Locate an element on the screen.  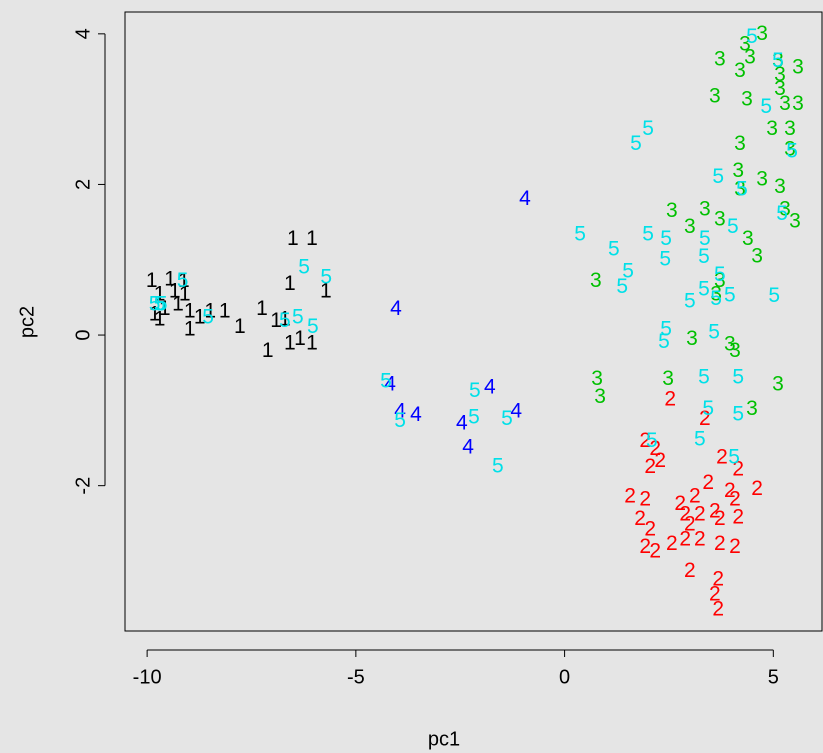
x-tick-label: 5 is located at coordinates (773, 677).